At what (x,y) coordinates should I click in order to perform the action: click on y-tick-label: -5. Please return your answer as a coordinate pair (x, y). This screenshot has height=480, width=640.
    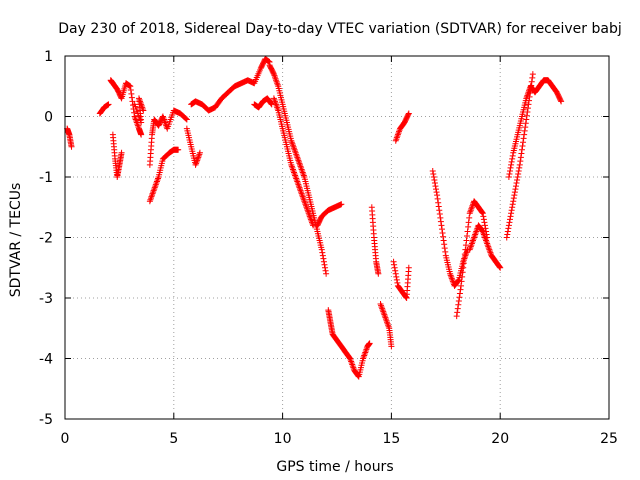
    Looking at the image, I should click on (46, 420).